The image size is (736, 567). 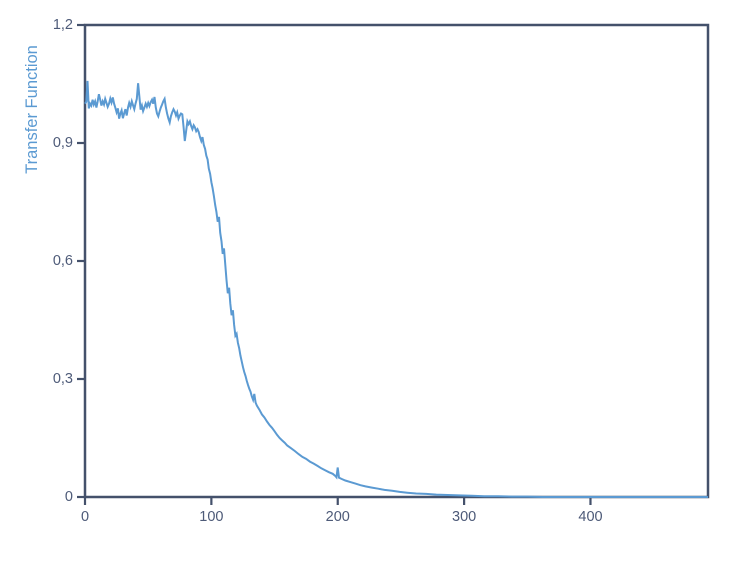 What do you see at coordinates (63, 261) in the screenshot?
I see `y-tick-label: 0,6` at bounding box center [63, 261].